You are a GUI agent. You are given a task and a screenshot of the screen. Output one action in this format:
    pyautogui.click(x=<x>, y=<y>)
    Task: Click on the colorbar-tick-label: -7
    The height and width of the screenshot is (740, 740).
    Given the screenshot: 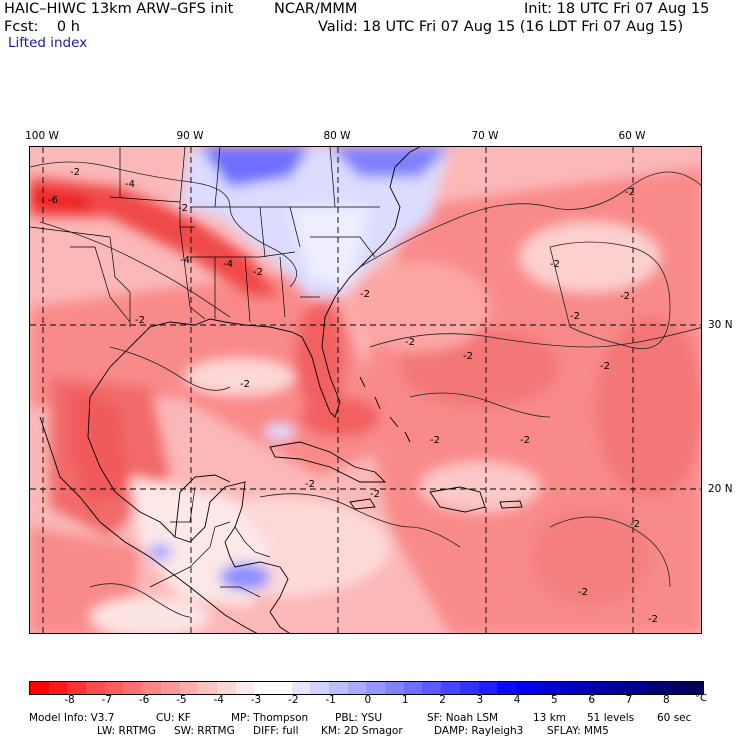 What is the action you would take?
    pyautogui.click(x=107, y=700)
    